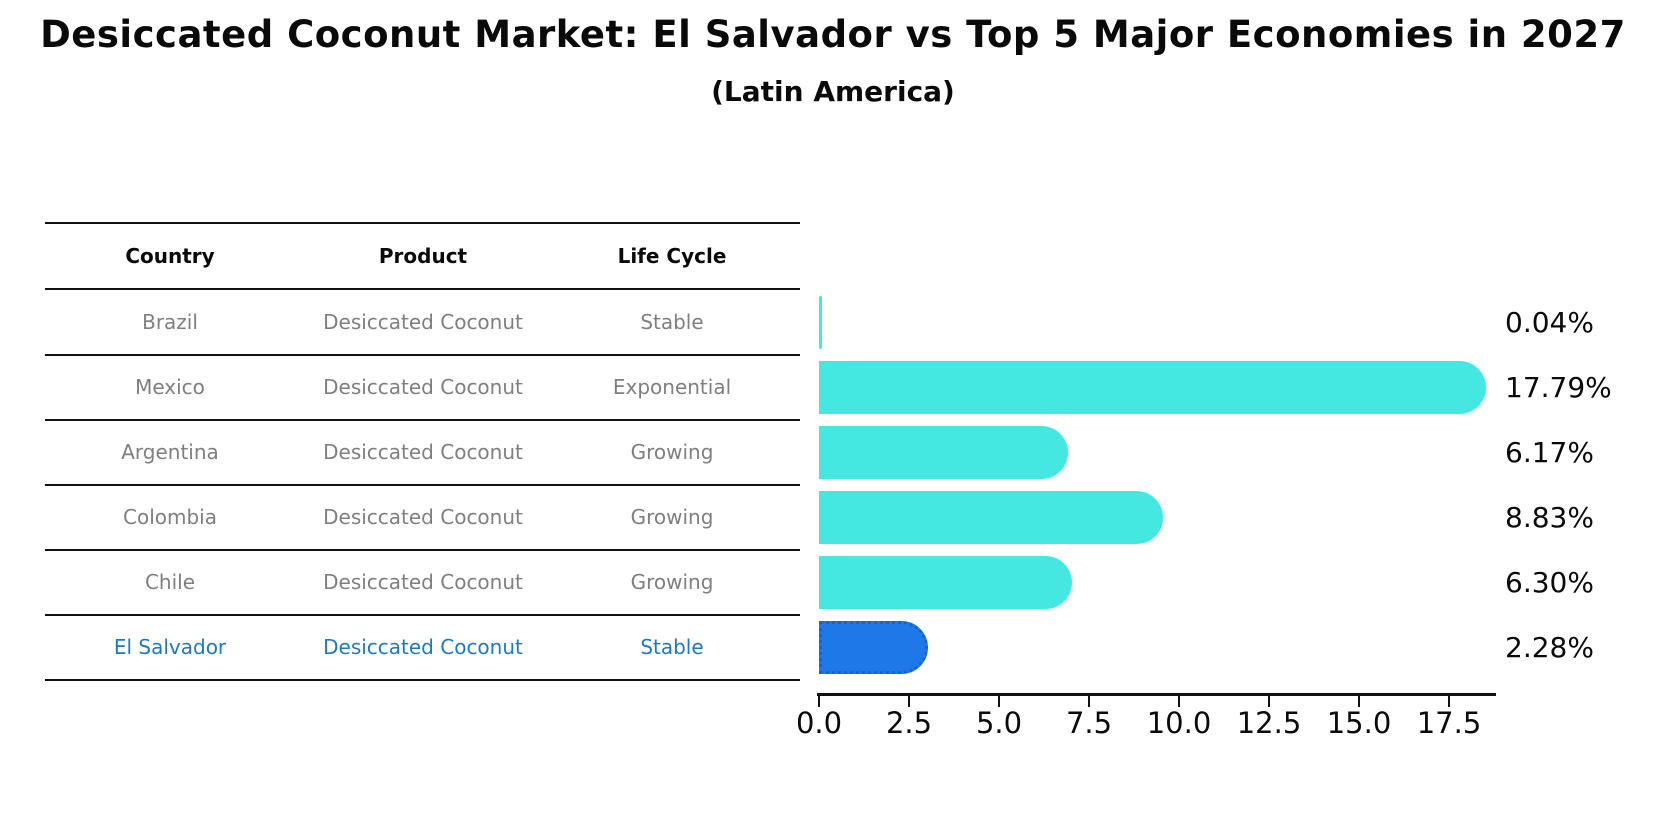 This screenshot has width=1666, height=823. What do you see at coordinates (819, 723) in the screenshot?
I see `x-axis-tick-label: 0.0` at bounding box center [819, 723].